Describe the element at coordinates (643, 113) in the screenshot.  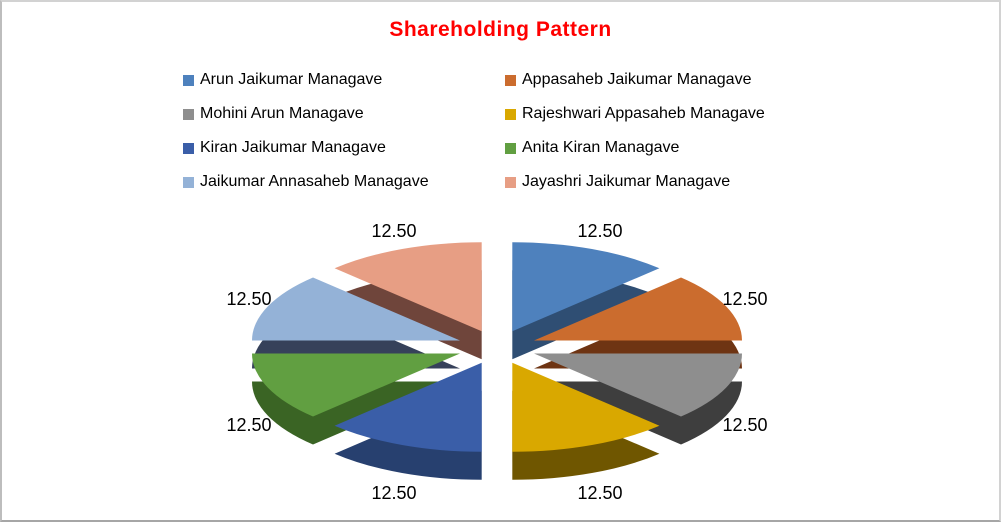
I see `legend-label: Rajeshwari Appasaheb Managave` at that location.